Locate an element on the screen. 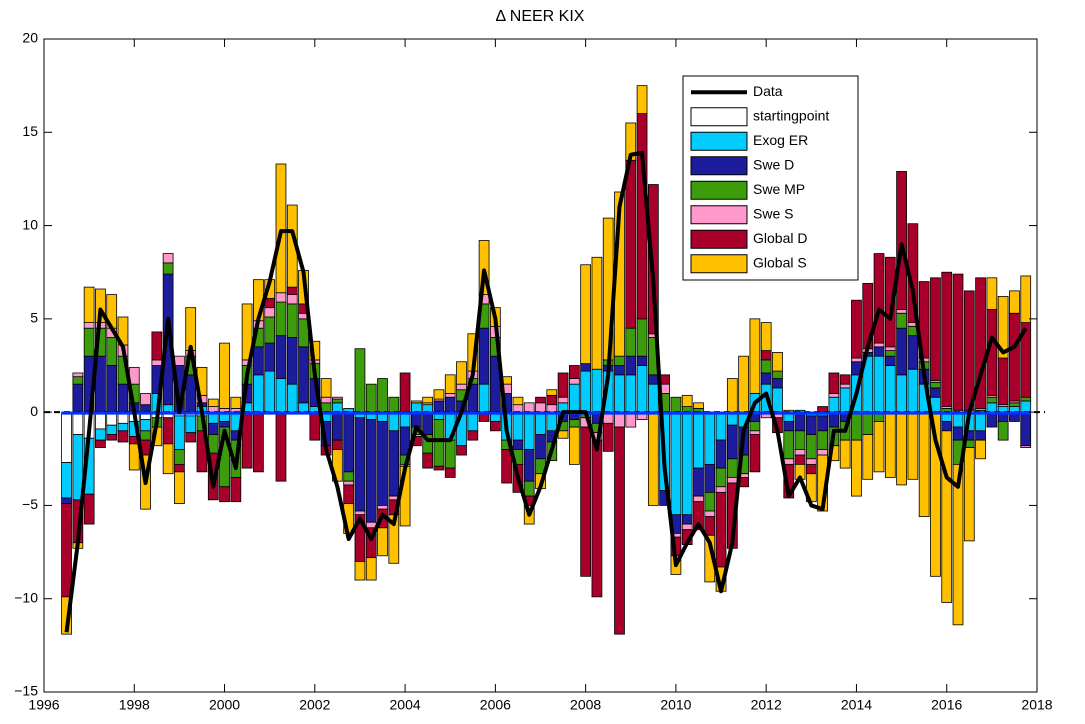 This screenshot has width=1085, height=724. y-tick-label: 15 is located at coordinates (30, 131).